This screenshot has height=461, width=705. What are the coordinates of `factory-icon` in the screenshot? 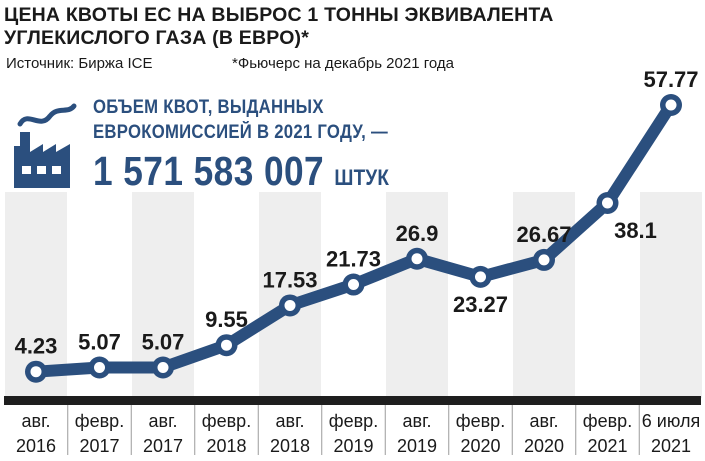 It's located at (45, 145).